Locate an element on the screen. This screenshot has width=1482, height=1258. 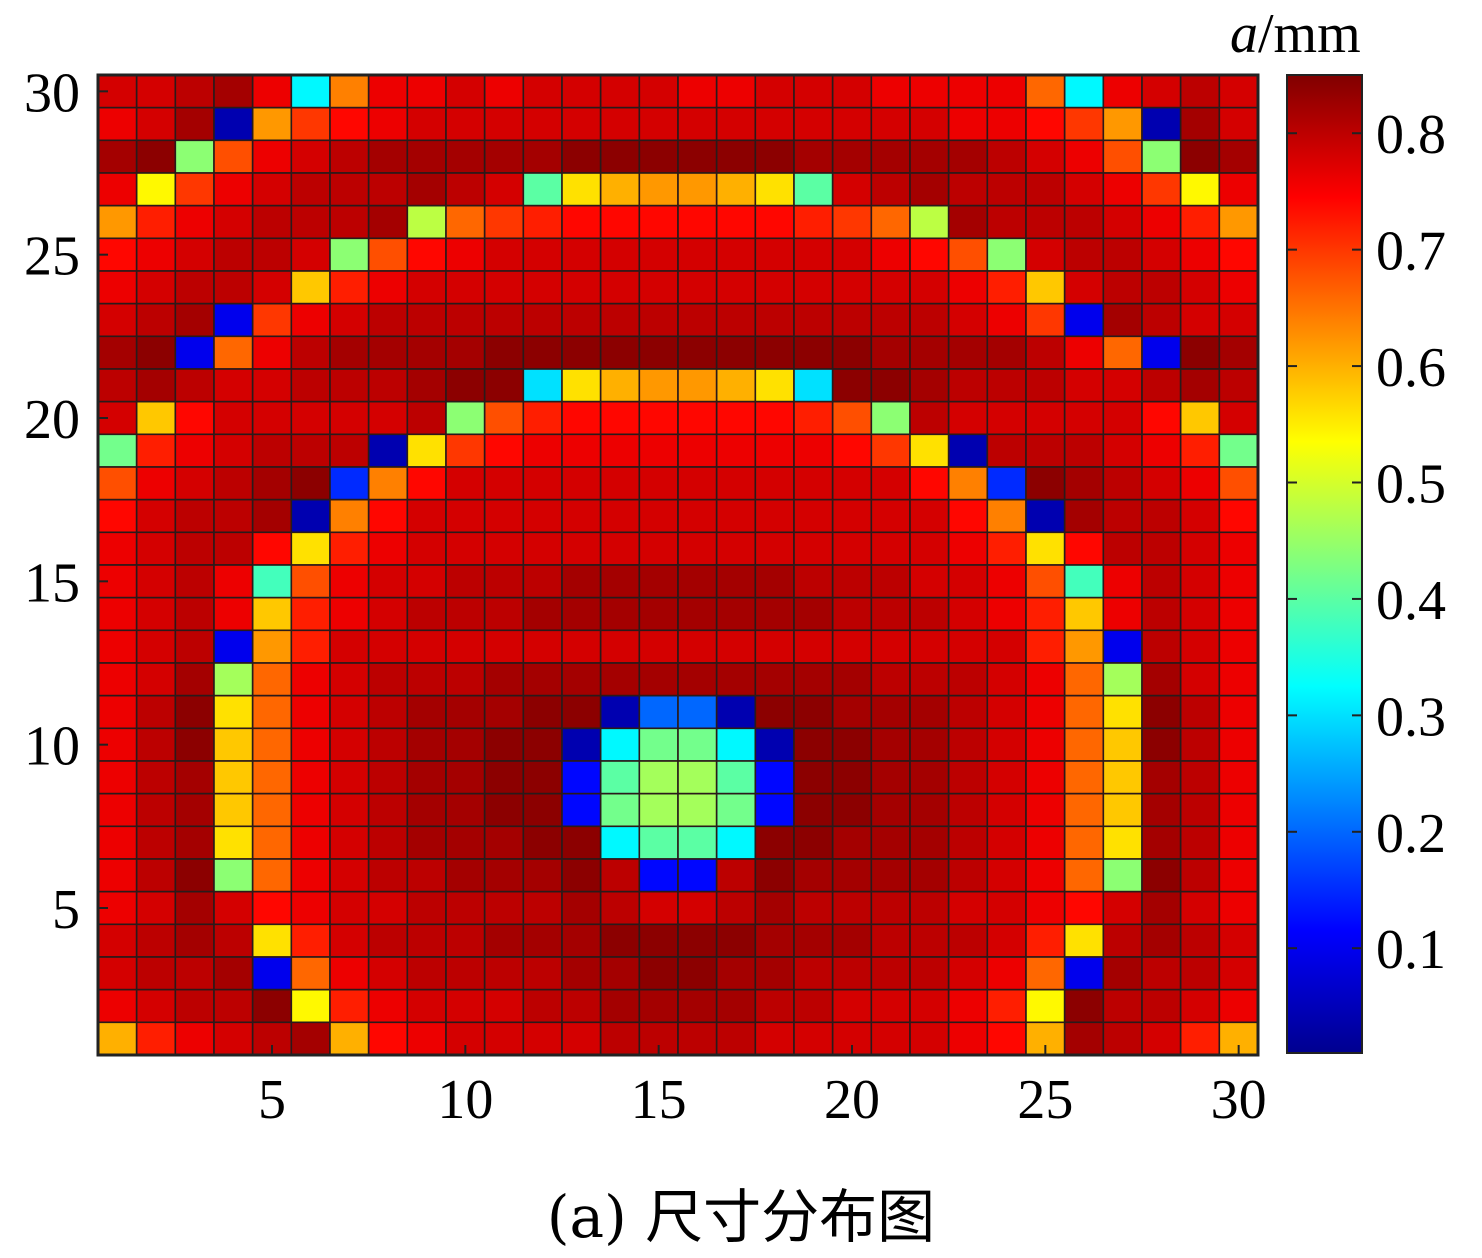
colorbar-ticks: 0.1 0.2 0.3 0.4 0.5 0.6 0.7 0.8 is located at coordinates (1366, 542).